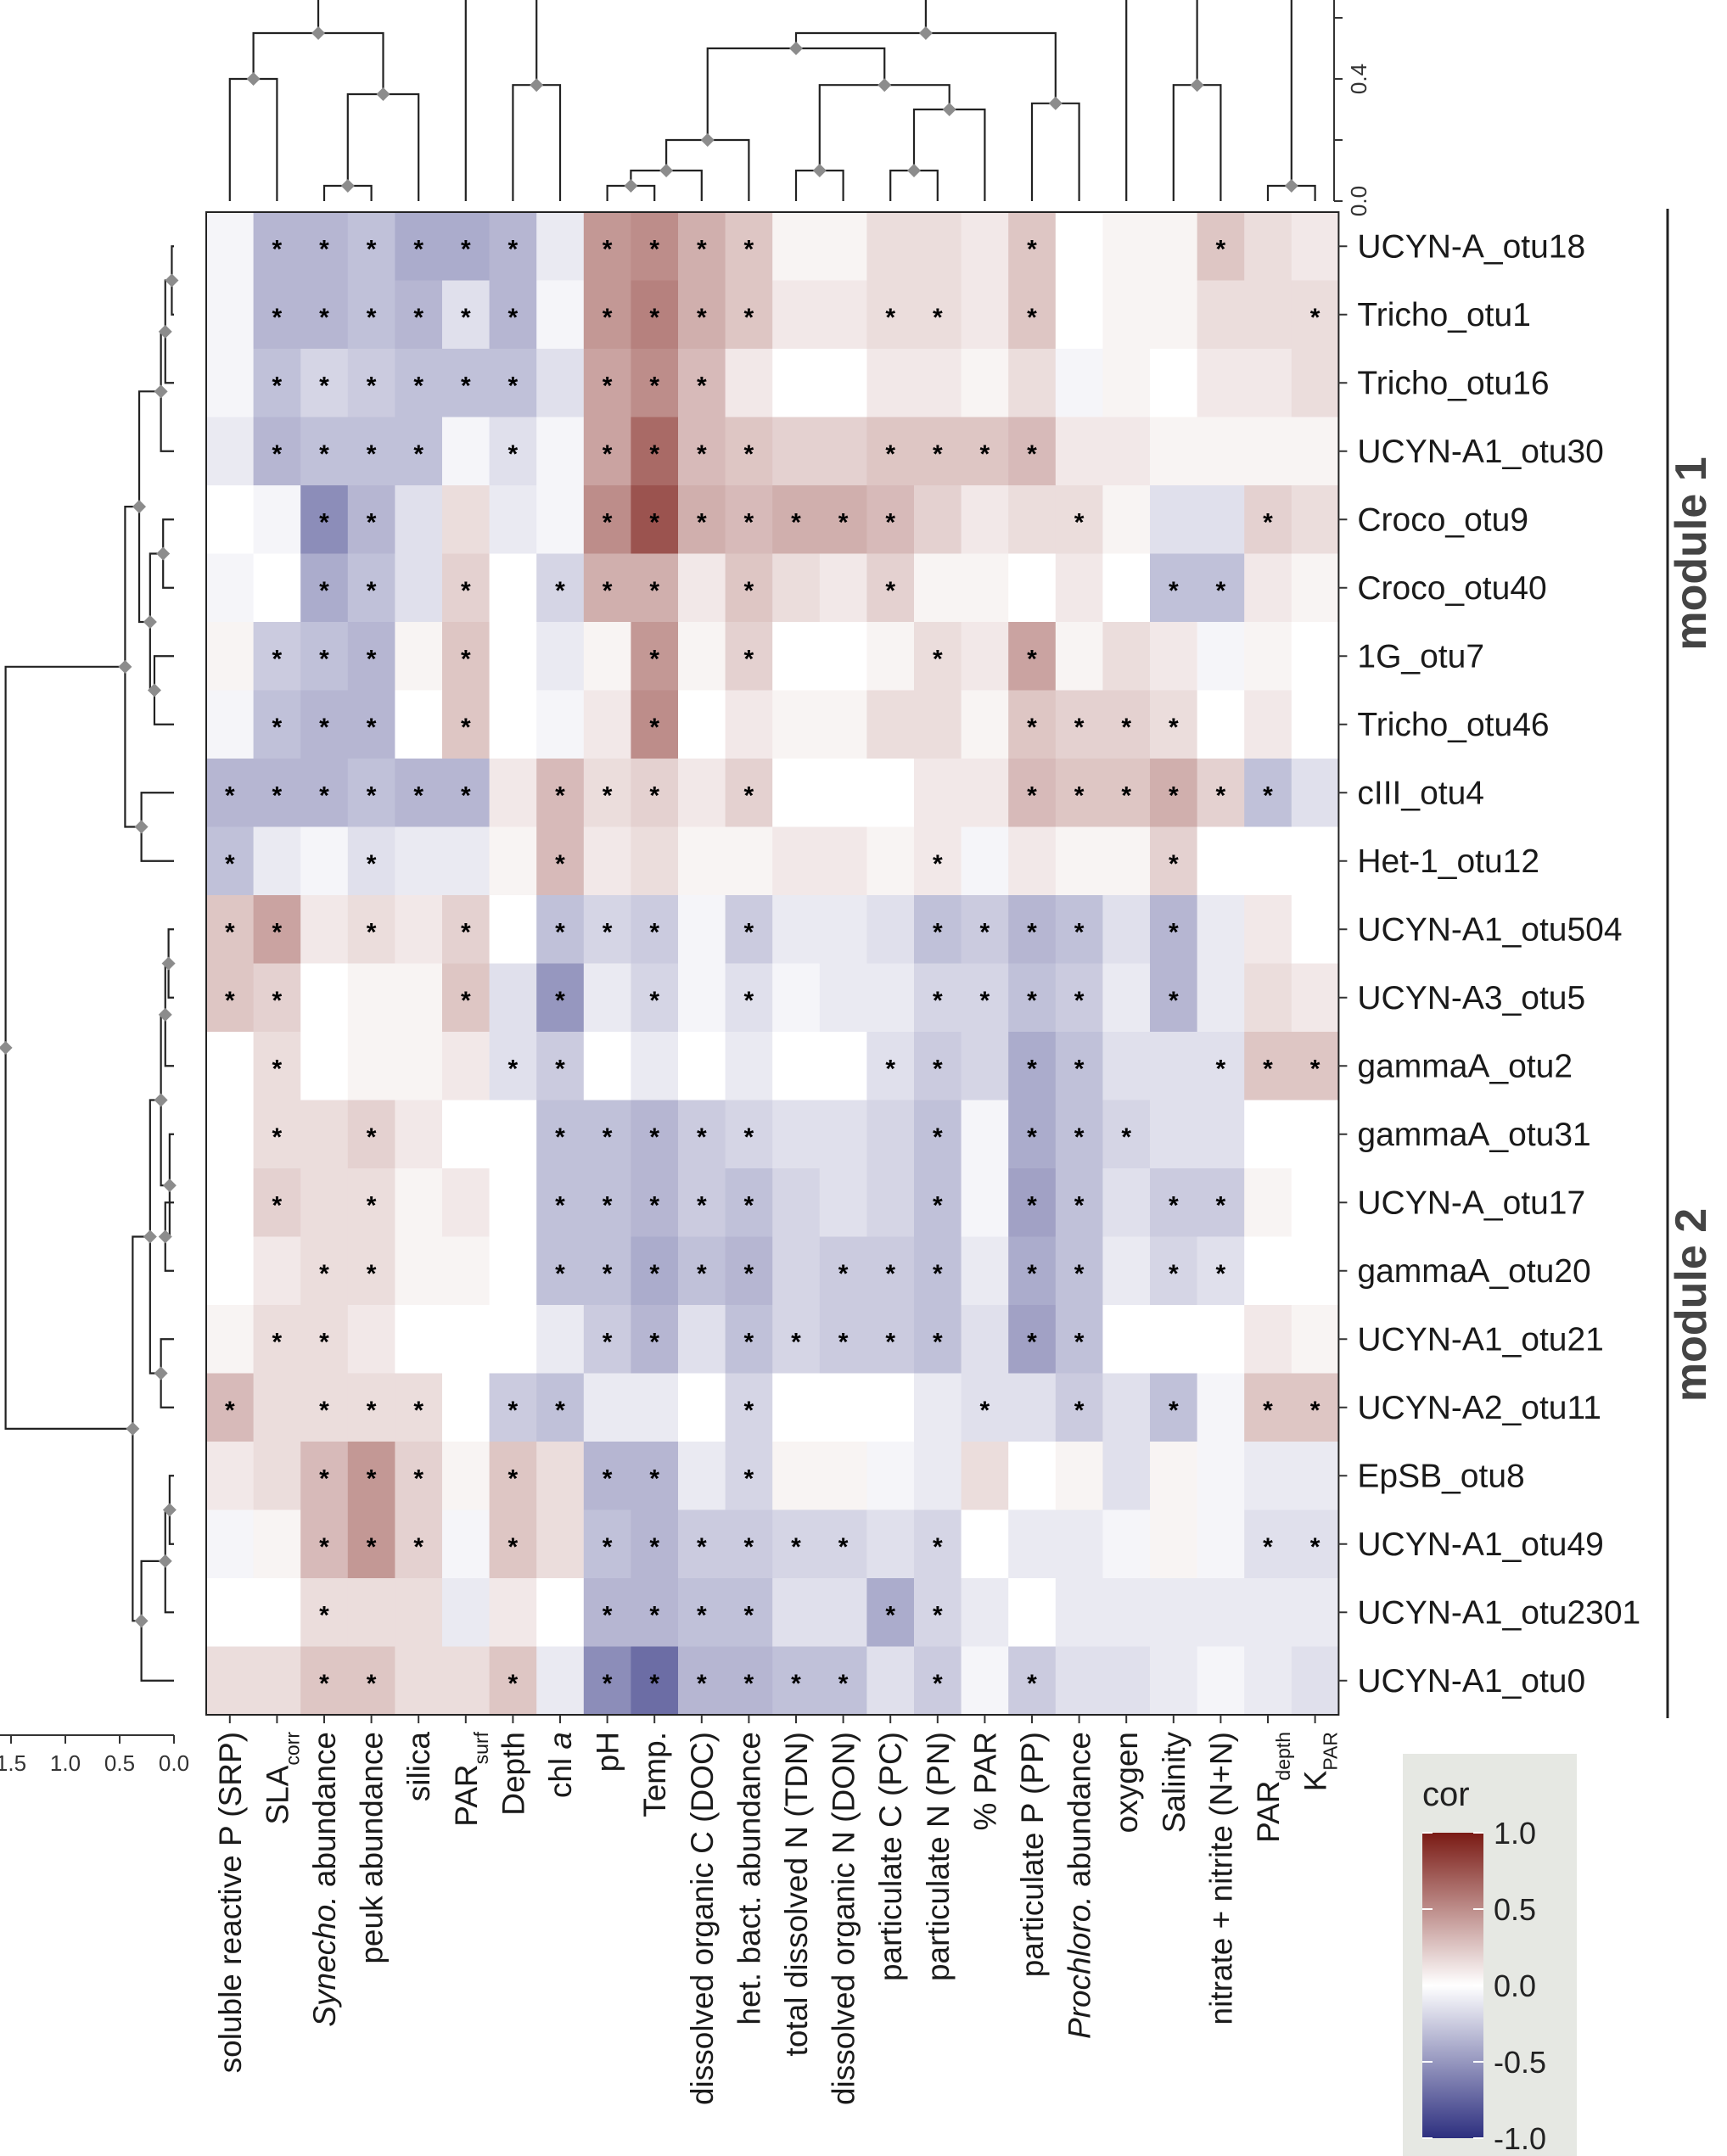 The image size is (1727, 2156). Describe the element at coordinates (1471, 1681) in the screenshot. I see `row-label: UCYN-A1_otu0` at that location.